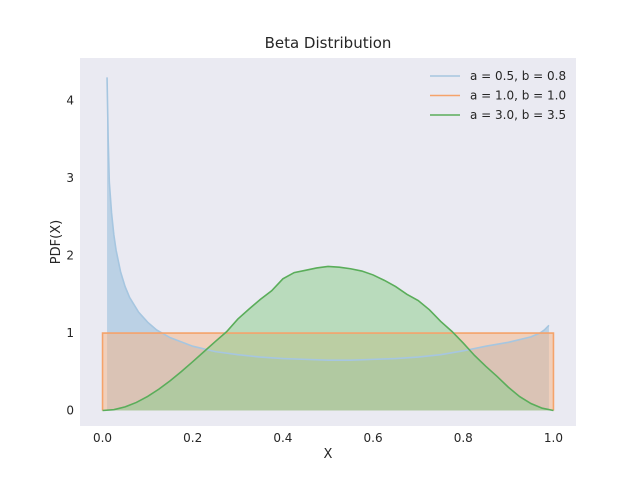 Image resolution: width=640 pixels, height=480 pixels. What do you see at coordinates (518, 96) in the screenshot?
I see `legend-label: a = 1.0, b = 1.0` at bounding box center [518, 96].